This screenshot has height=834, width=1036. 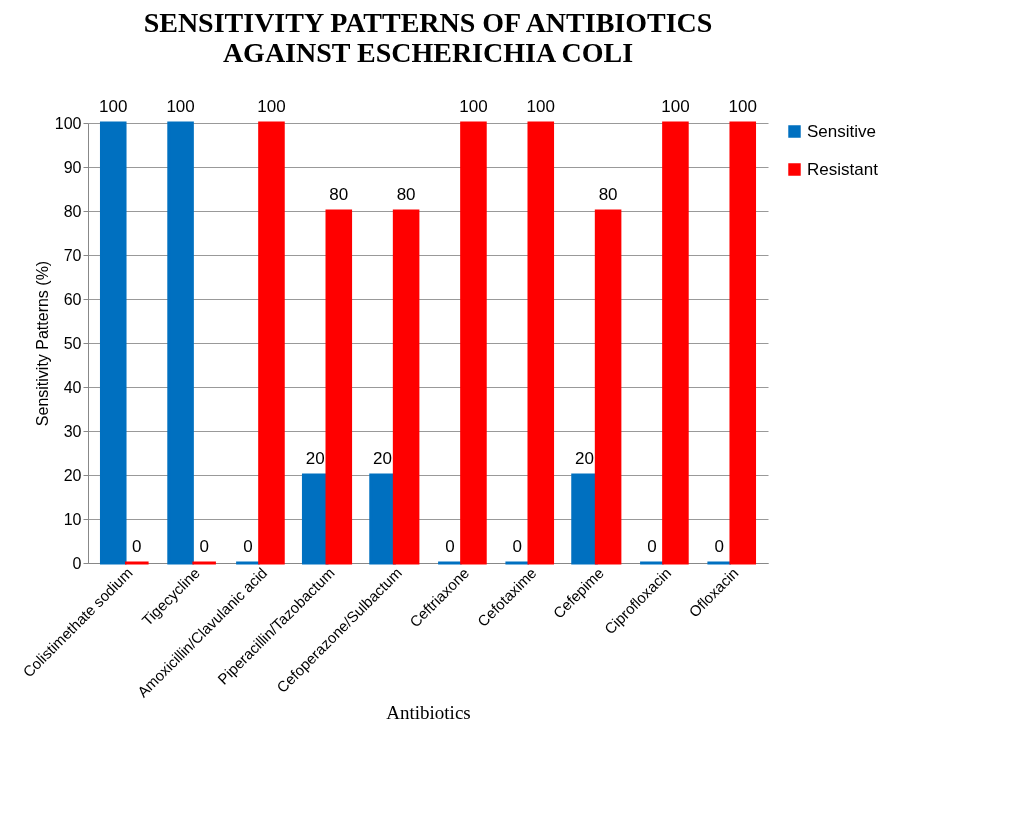 I want to click on x-axis-title: Antibiotics, so click(x=428, y=713).